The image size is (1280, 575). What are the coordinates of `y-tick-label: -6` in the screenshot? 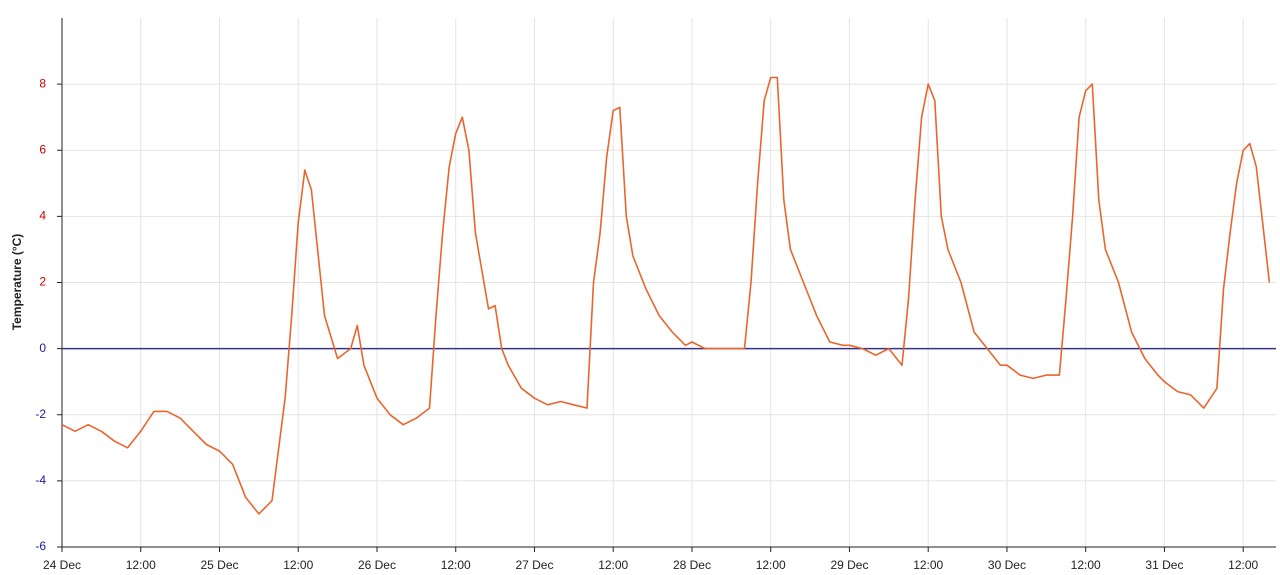 It's located at (40, 546).